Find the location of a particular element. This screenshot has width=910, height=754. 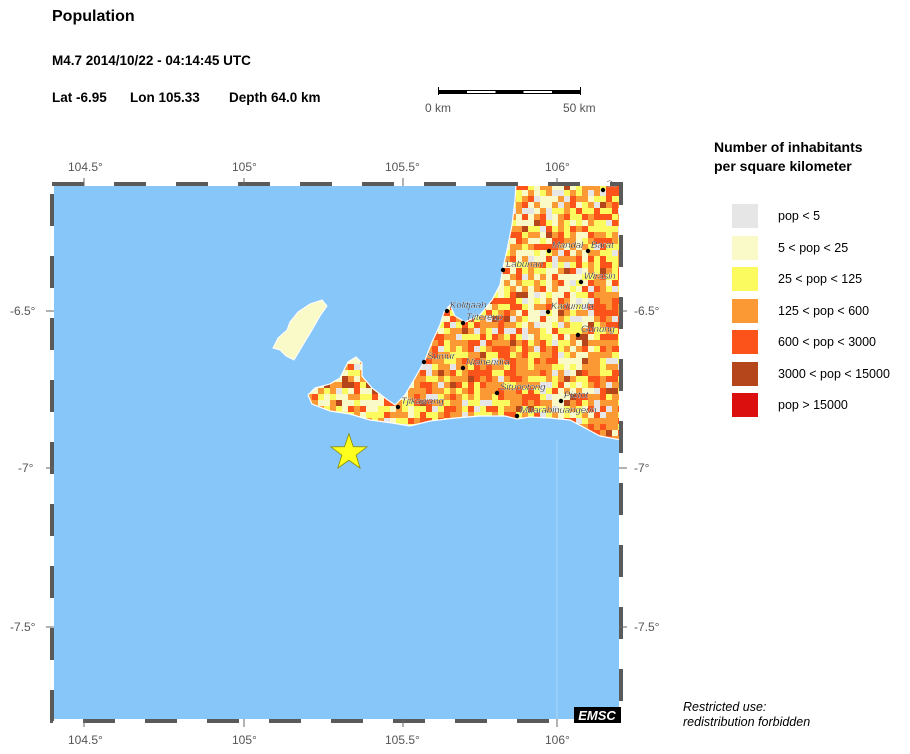

legend-item: 600 < pop < 3000 is located at coordinates (804, 342).